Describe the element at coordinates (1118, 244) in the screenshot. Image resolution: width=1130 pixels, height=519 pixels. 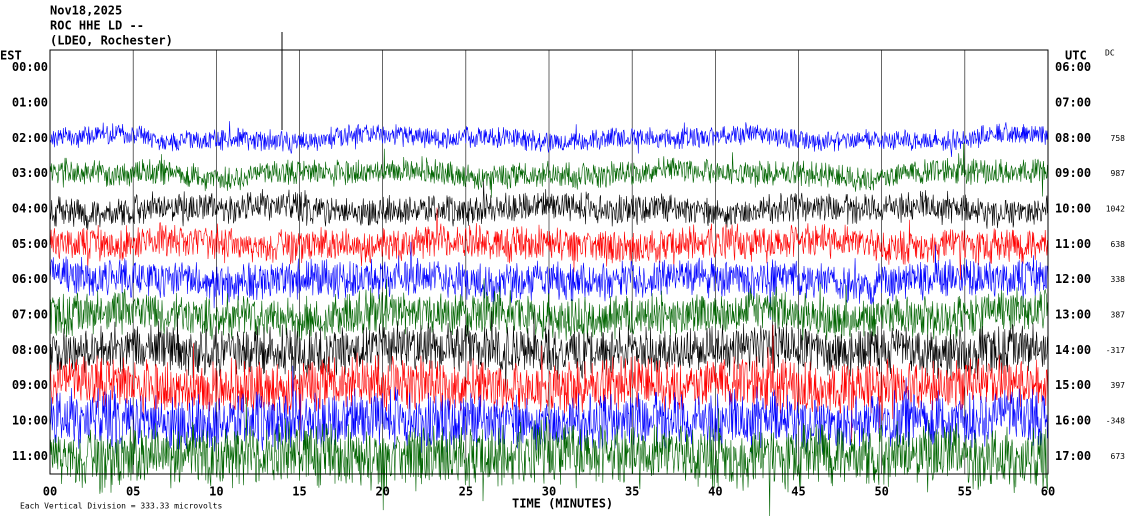
I see `dc-value: 638` at that location.